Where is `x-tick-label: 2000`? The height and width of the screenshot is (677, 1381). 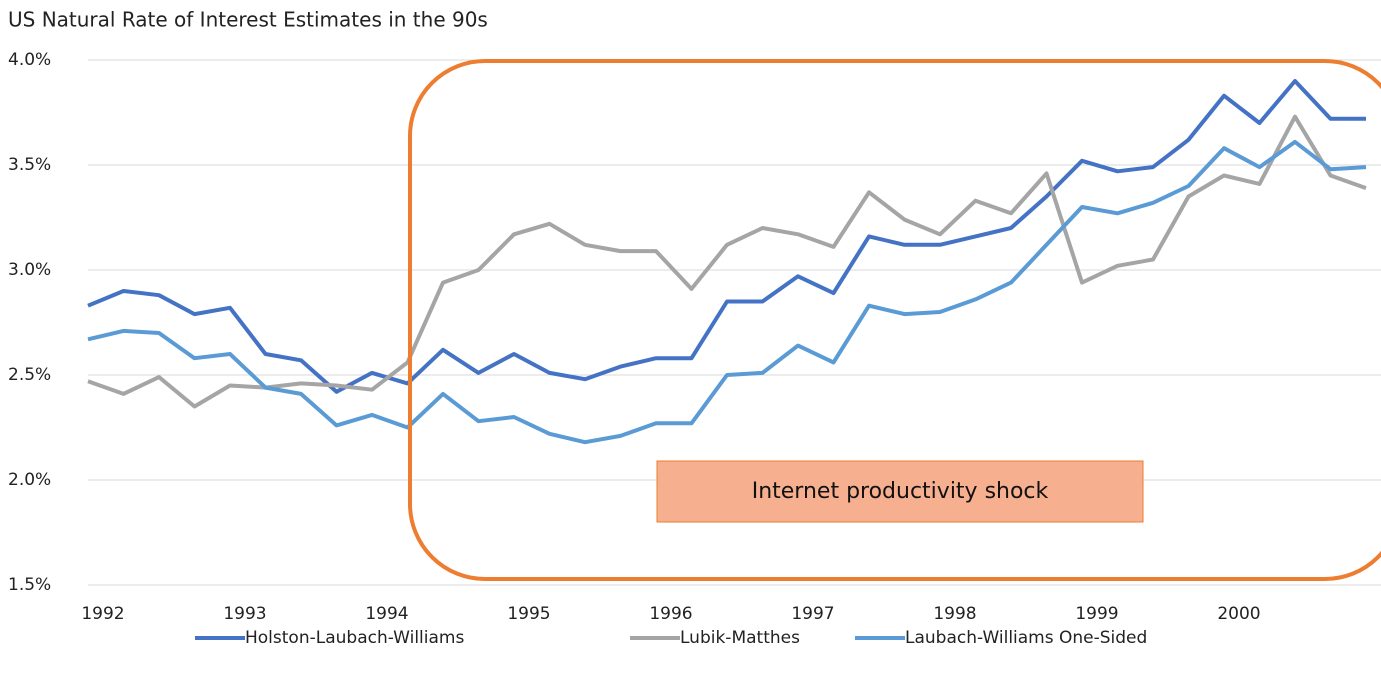
x-tick-label: 2000 is located at coordinates (1238, 614).